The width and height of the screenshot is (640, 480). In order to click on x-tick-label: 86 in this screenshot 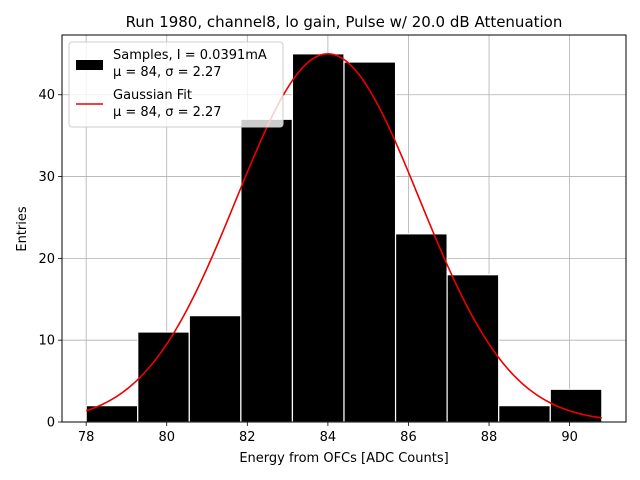, I will do `click(408, 437)`.